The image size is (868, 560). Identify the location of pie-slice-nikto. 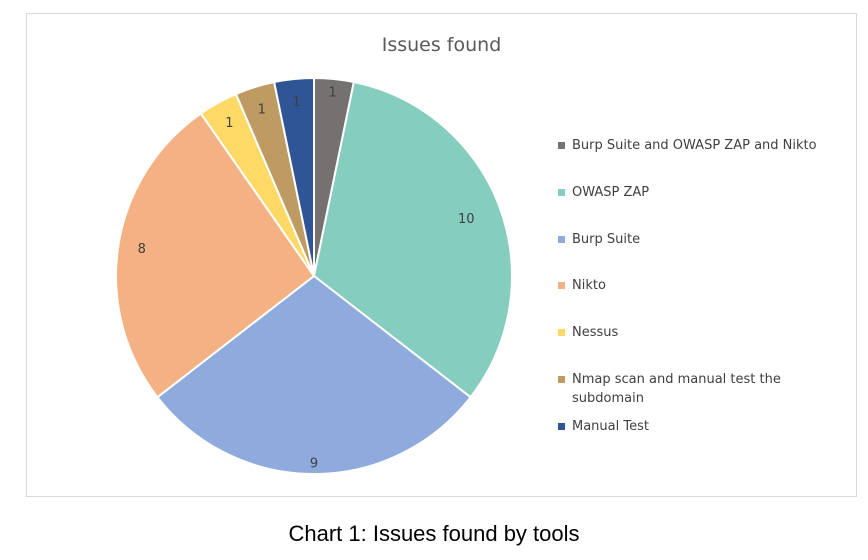
(215, 255).